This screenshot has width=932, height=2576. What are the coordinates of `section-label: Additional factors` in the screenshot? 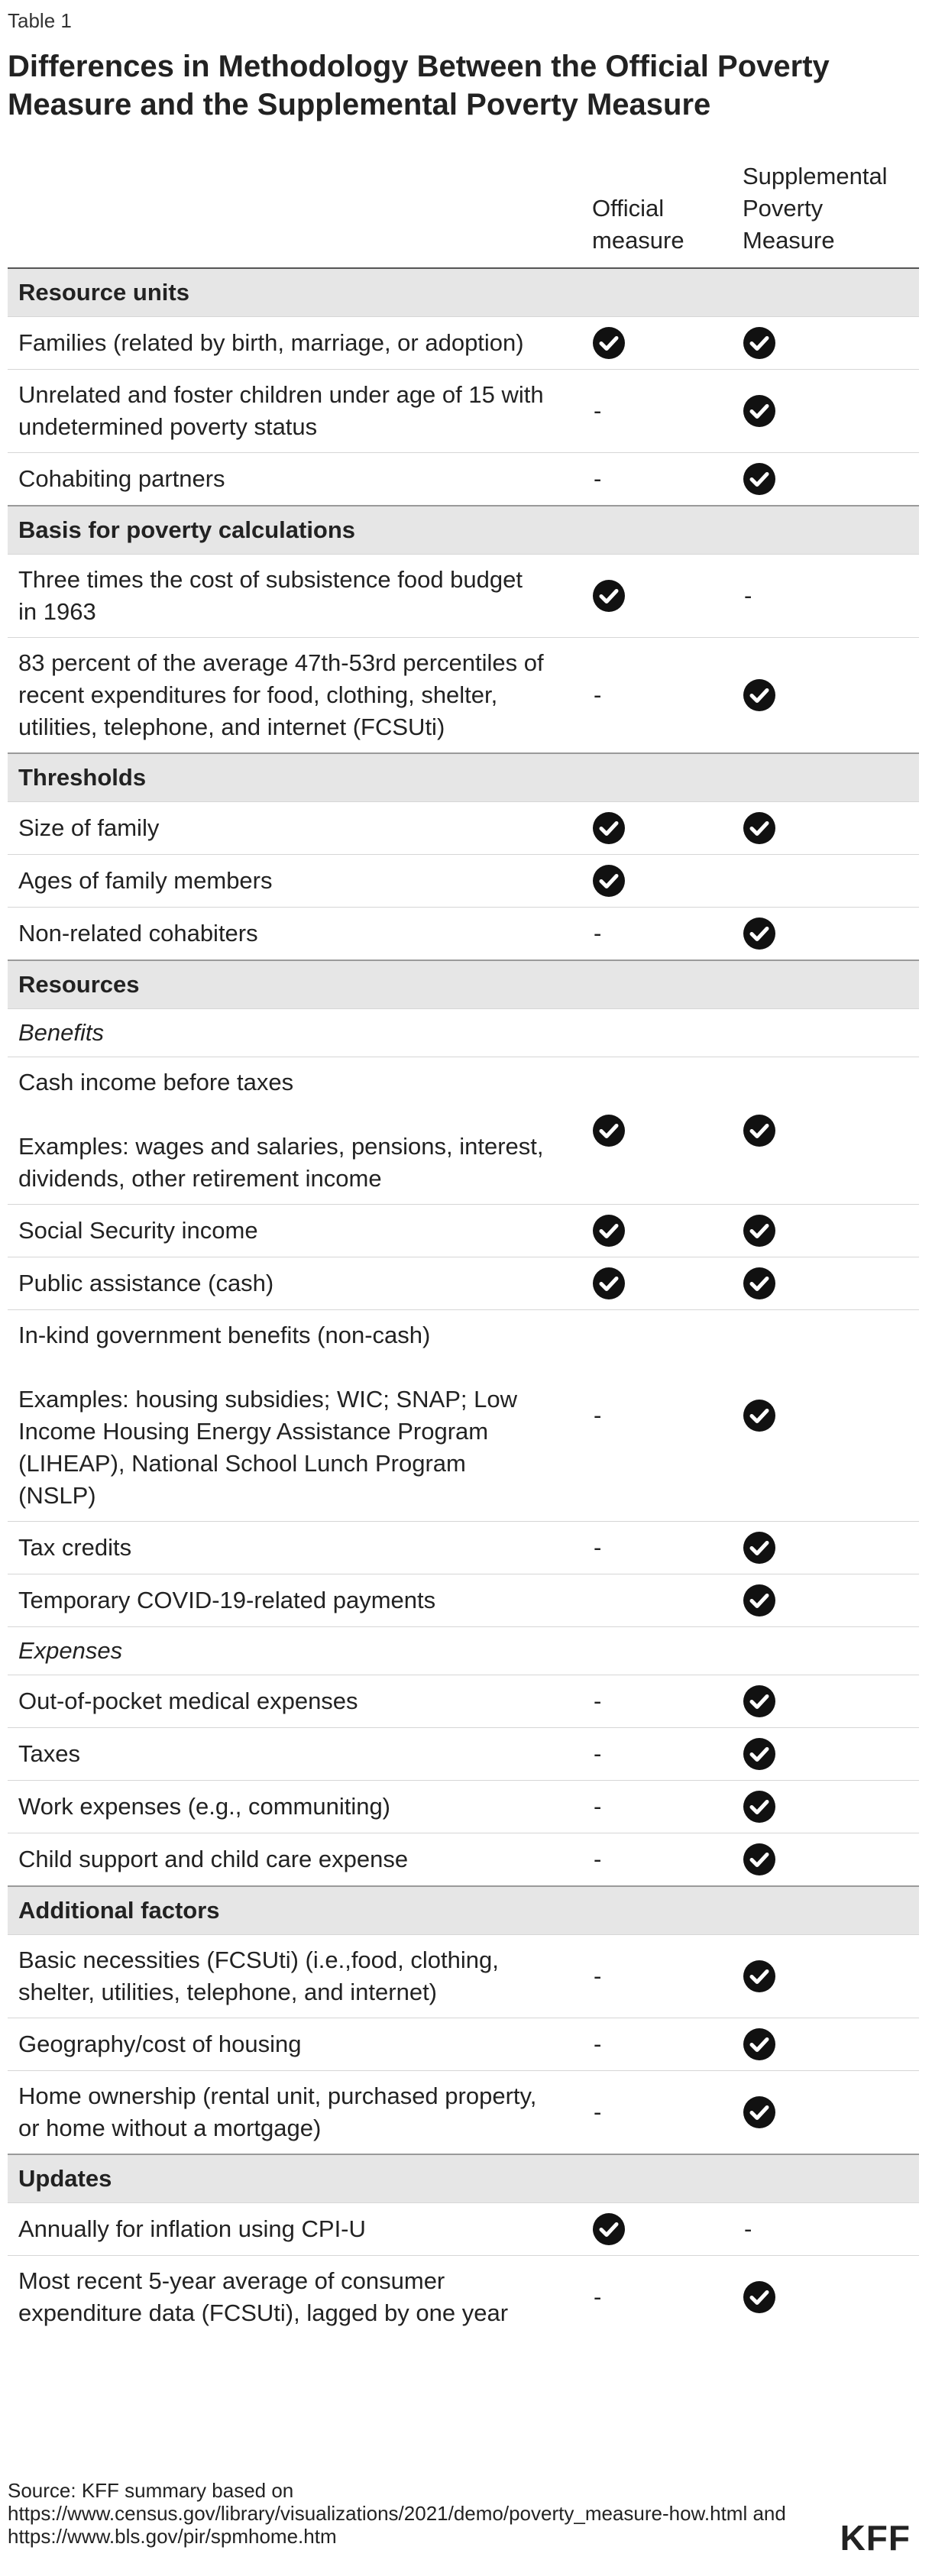 It's located at (464, 1910).